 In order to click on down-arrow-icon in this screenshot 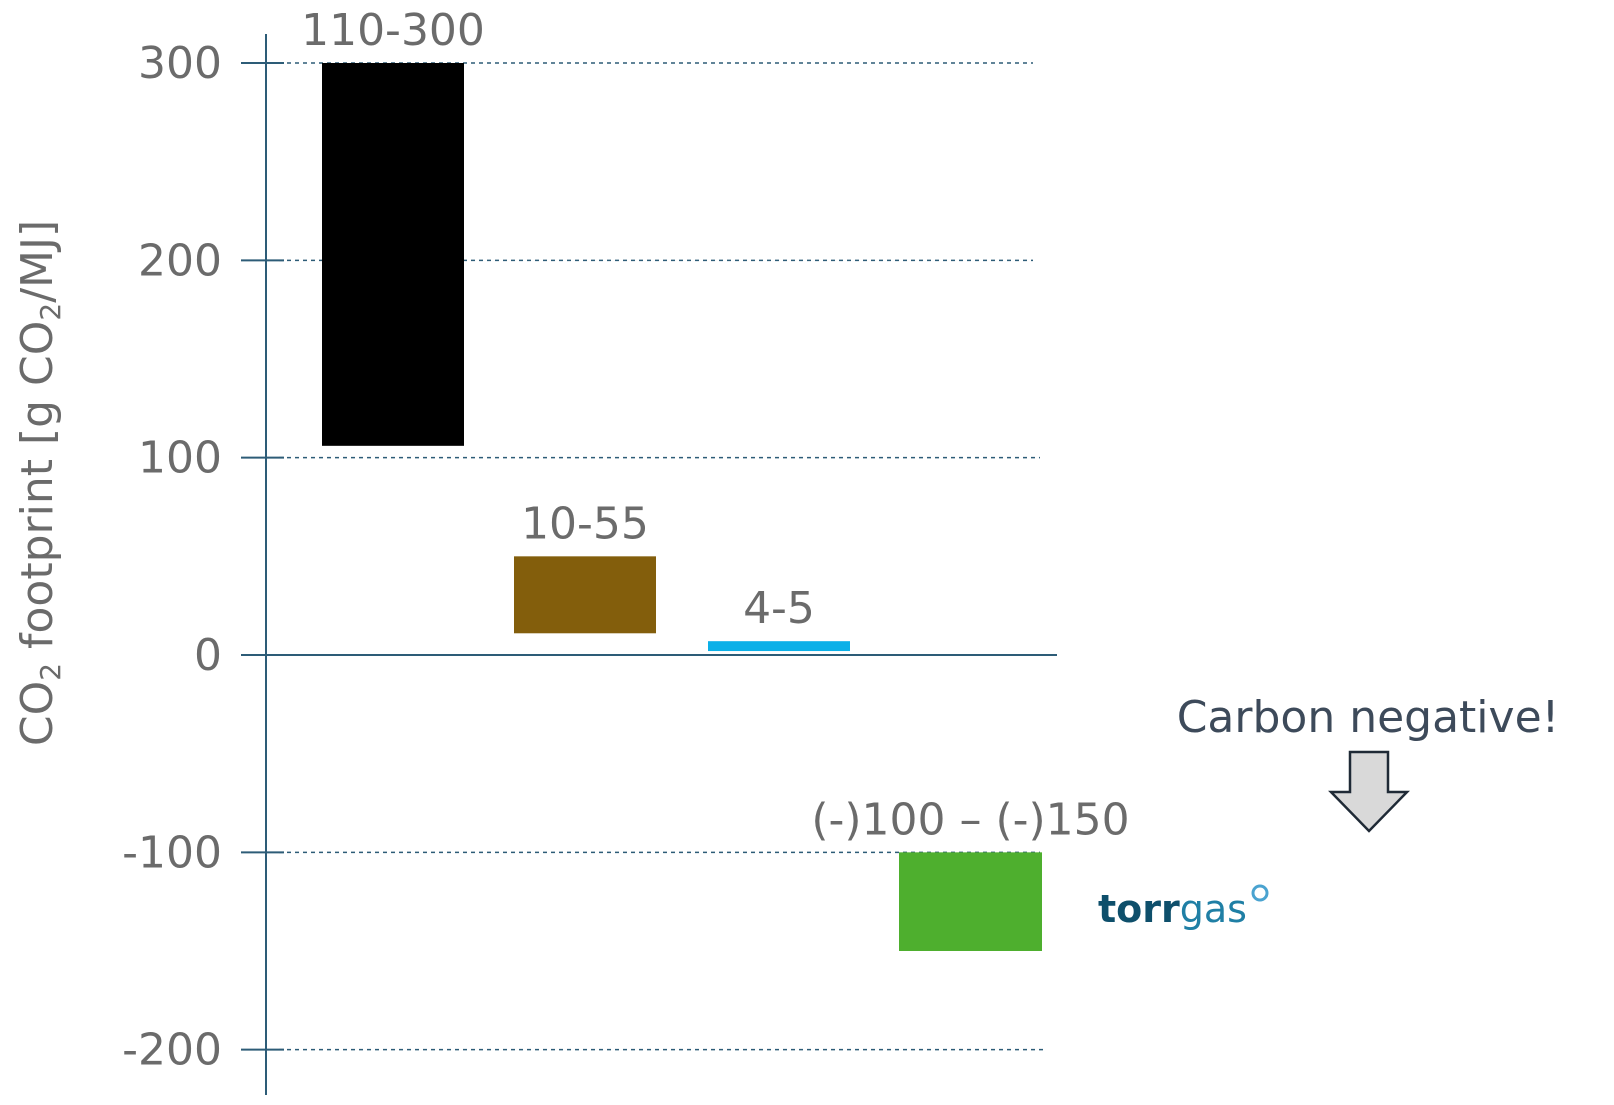, I will do `click(1369, 791)`.